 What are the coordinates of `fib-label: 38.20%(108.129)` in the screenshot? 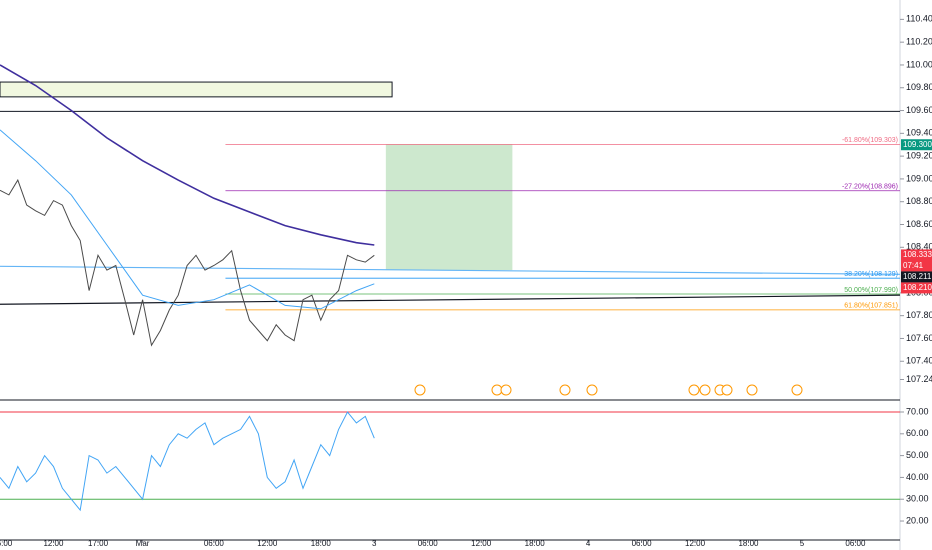 It's located at (871, 274).